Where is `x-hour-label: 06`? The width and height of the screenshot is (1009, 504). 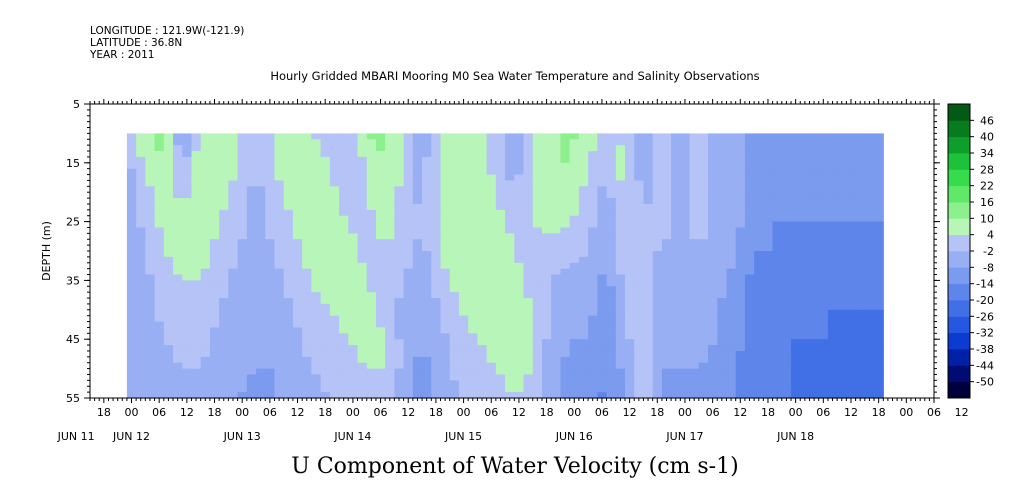
x-hour-label: 06 is located at coordinates (602, 412).